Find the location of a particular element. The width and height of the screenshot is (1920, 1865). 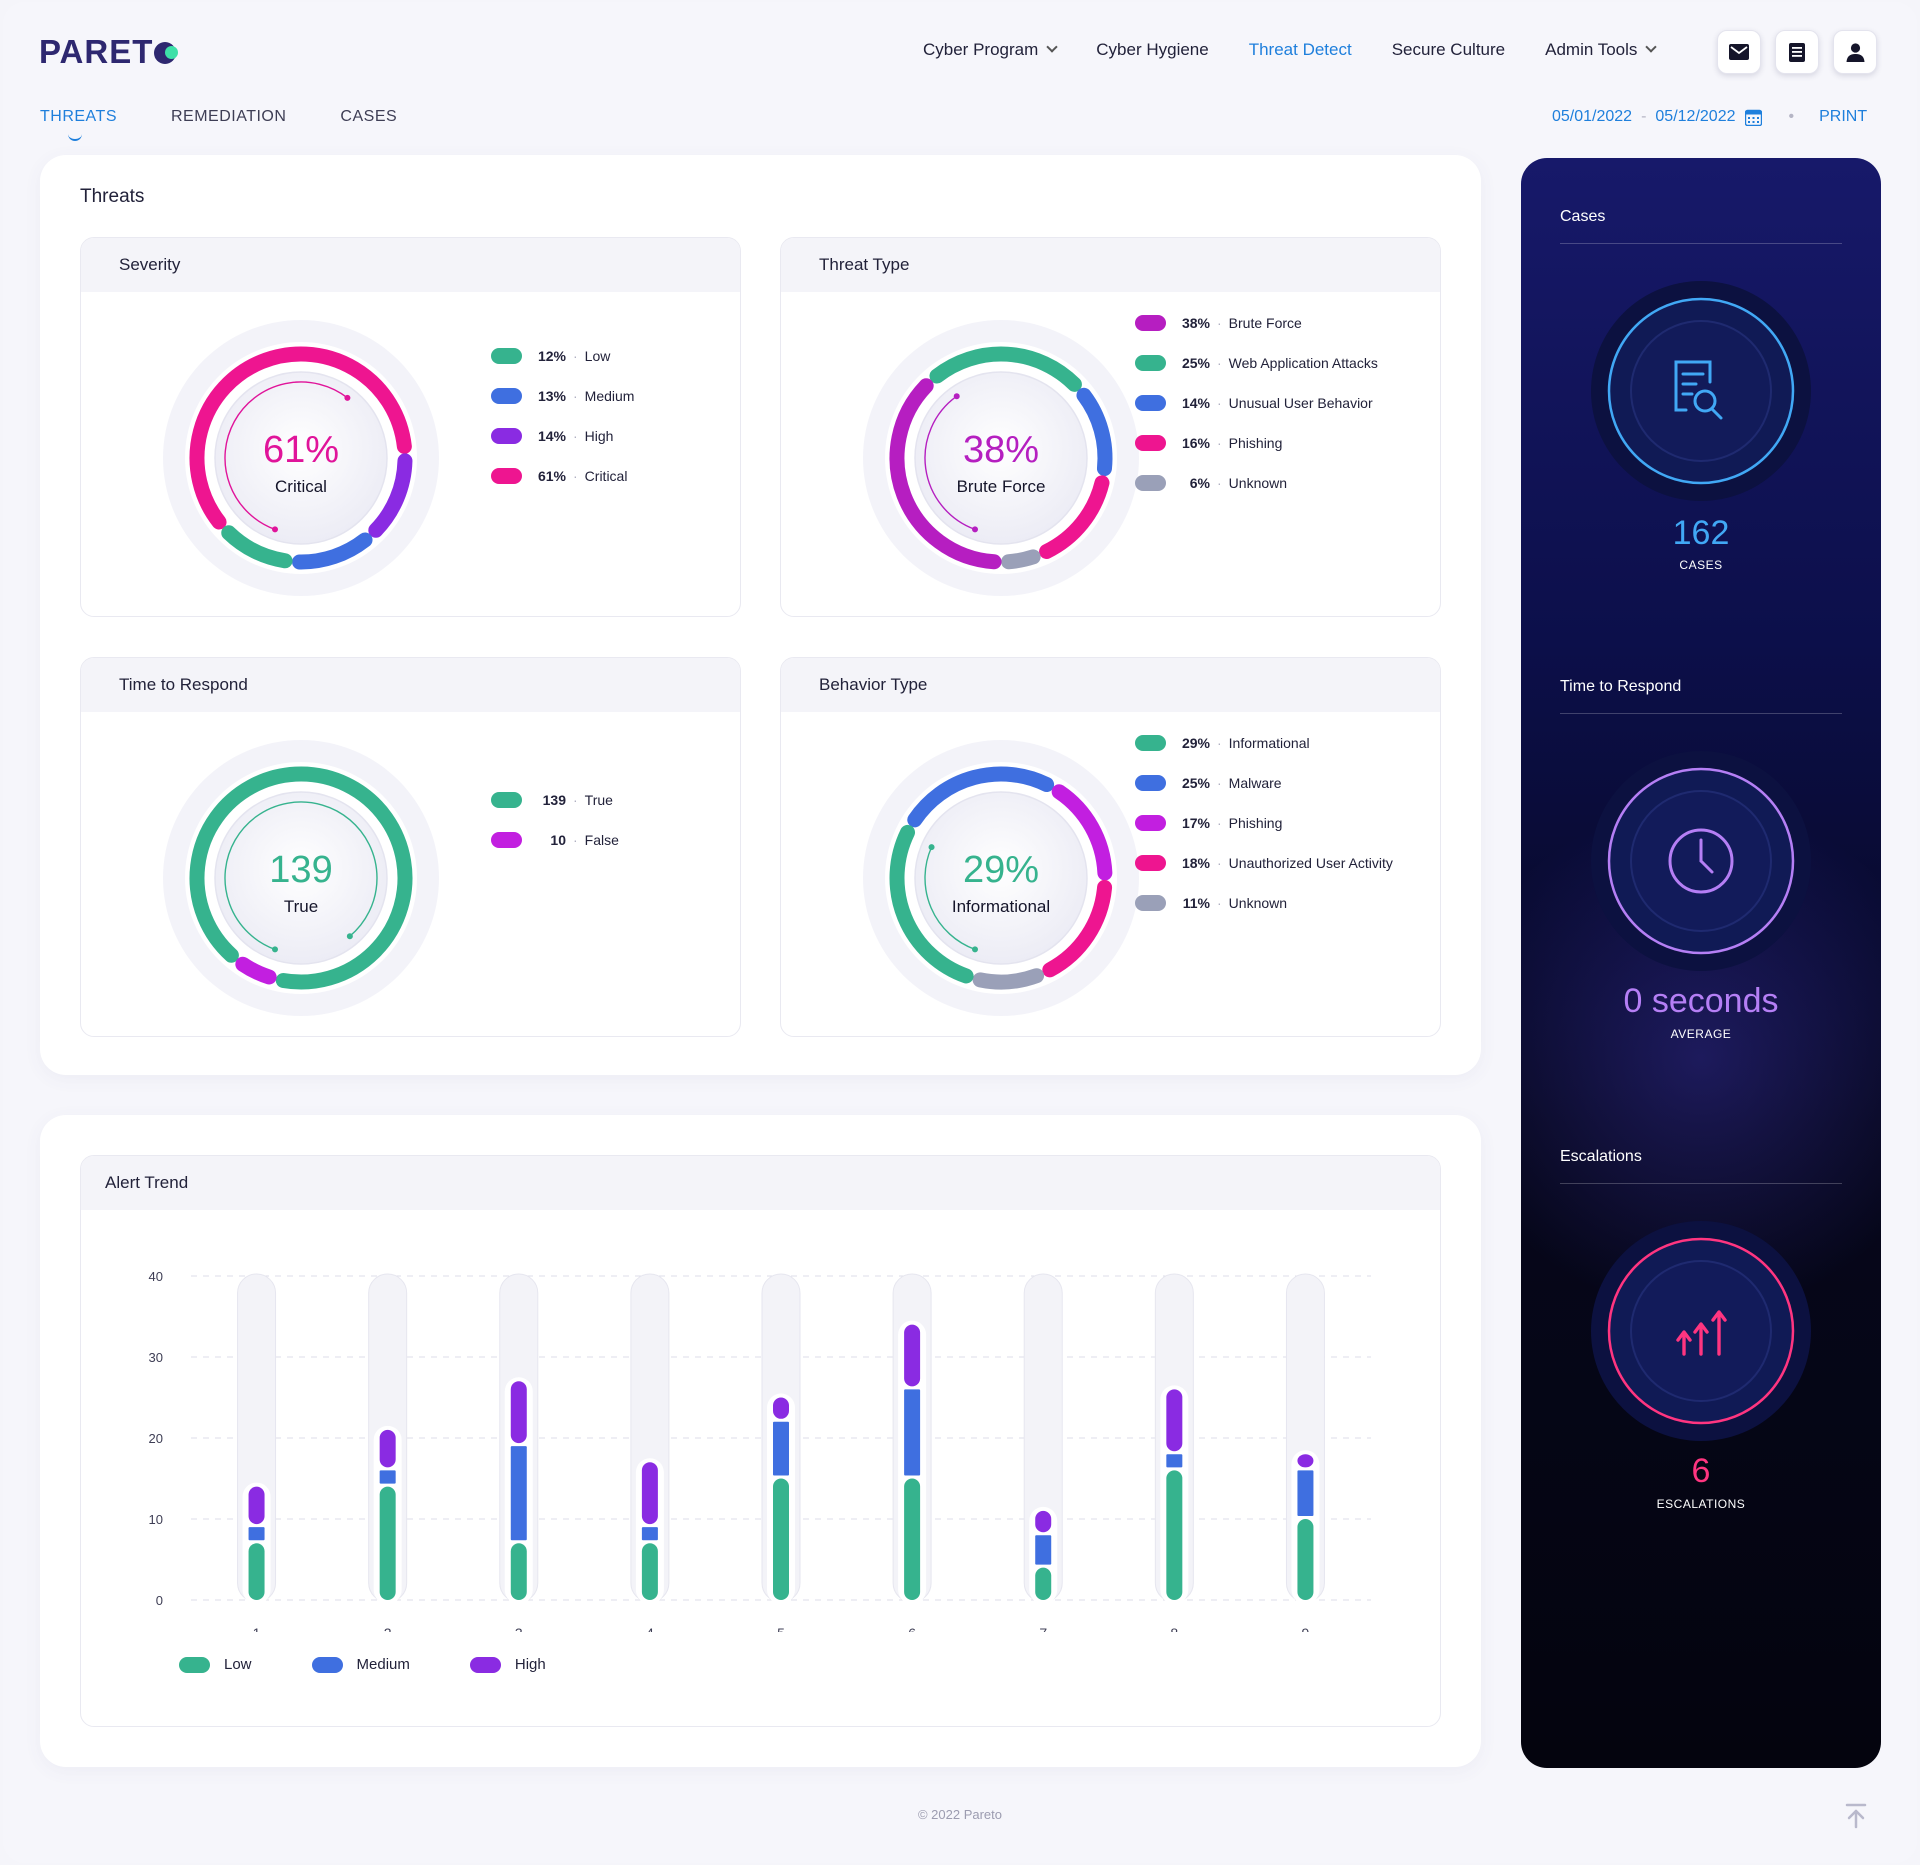

donut-segment-unauthorized-user-activity is located at coordinates (1077, 928).